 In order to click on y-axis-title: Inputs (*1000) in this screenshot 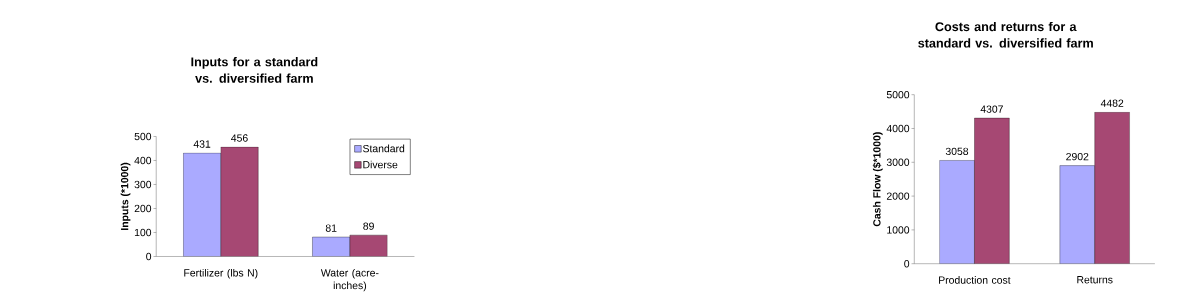, I will do `click(125, 196)`.